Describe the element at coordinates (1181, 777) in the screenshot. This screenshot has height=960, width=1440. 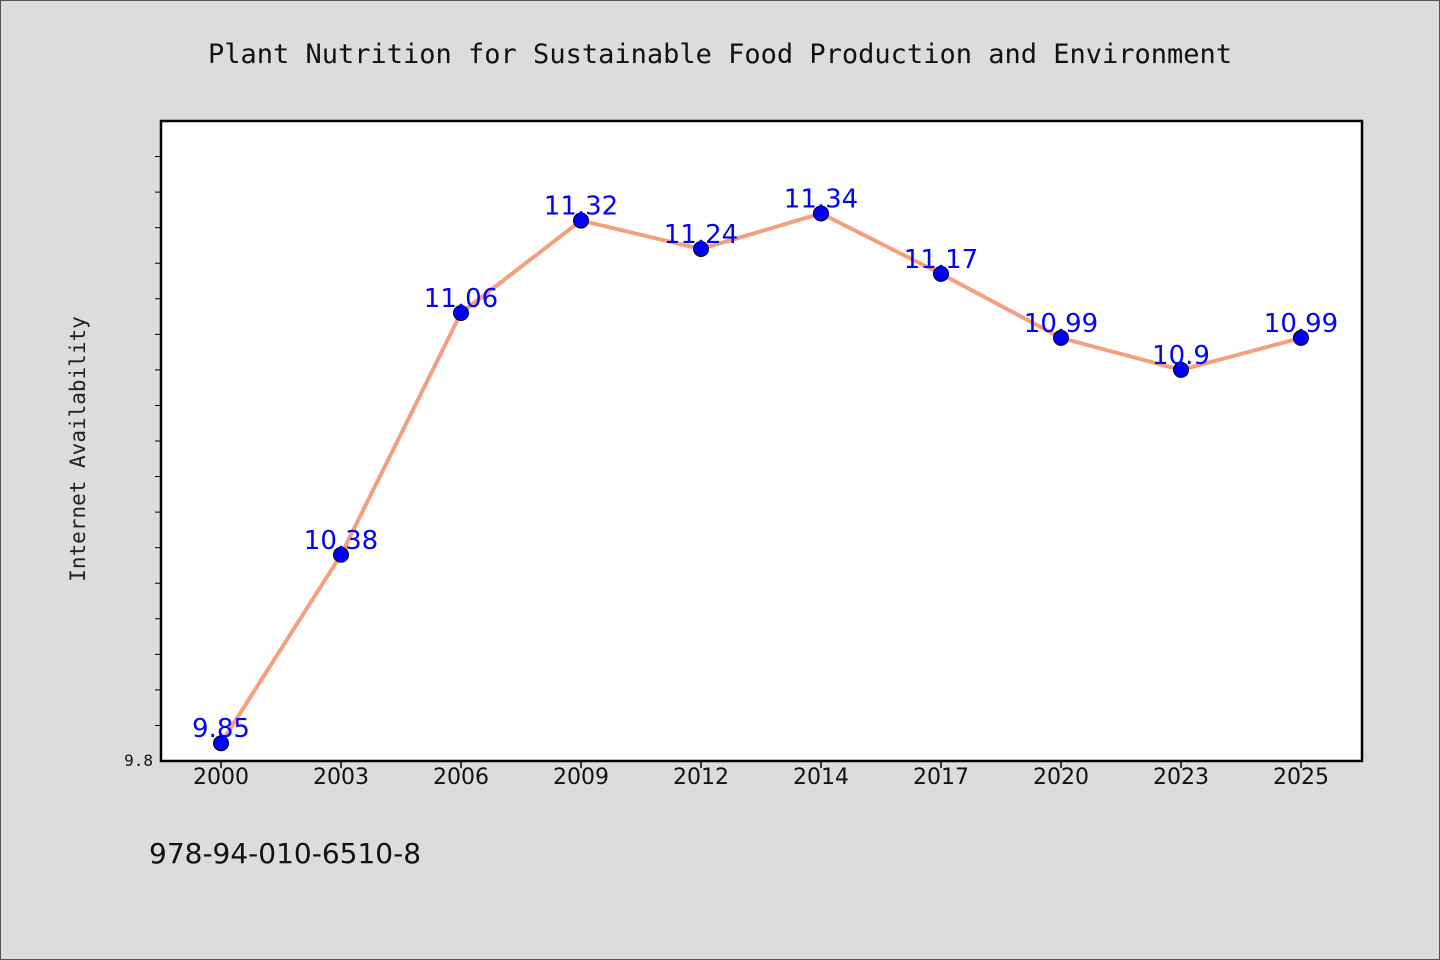
I see `x-tick-label: 2023` at that location.